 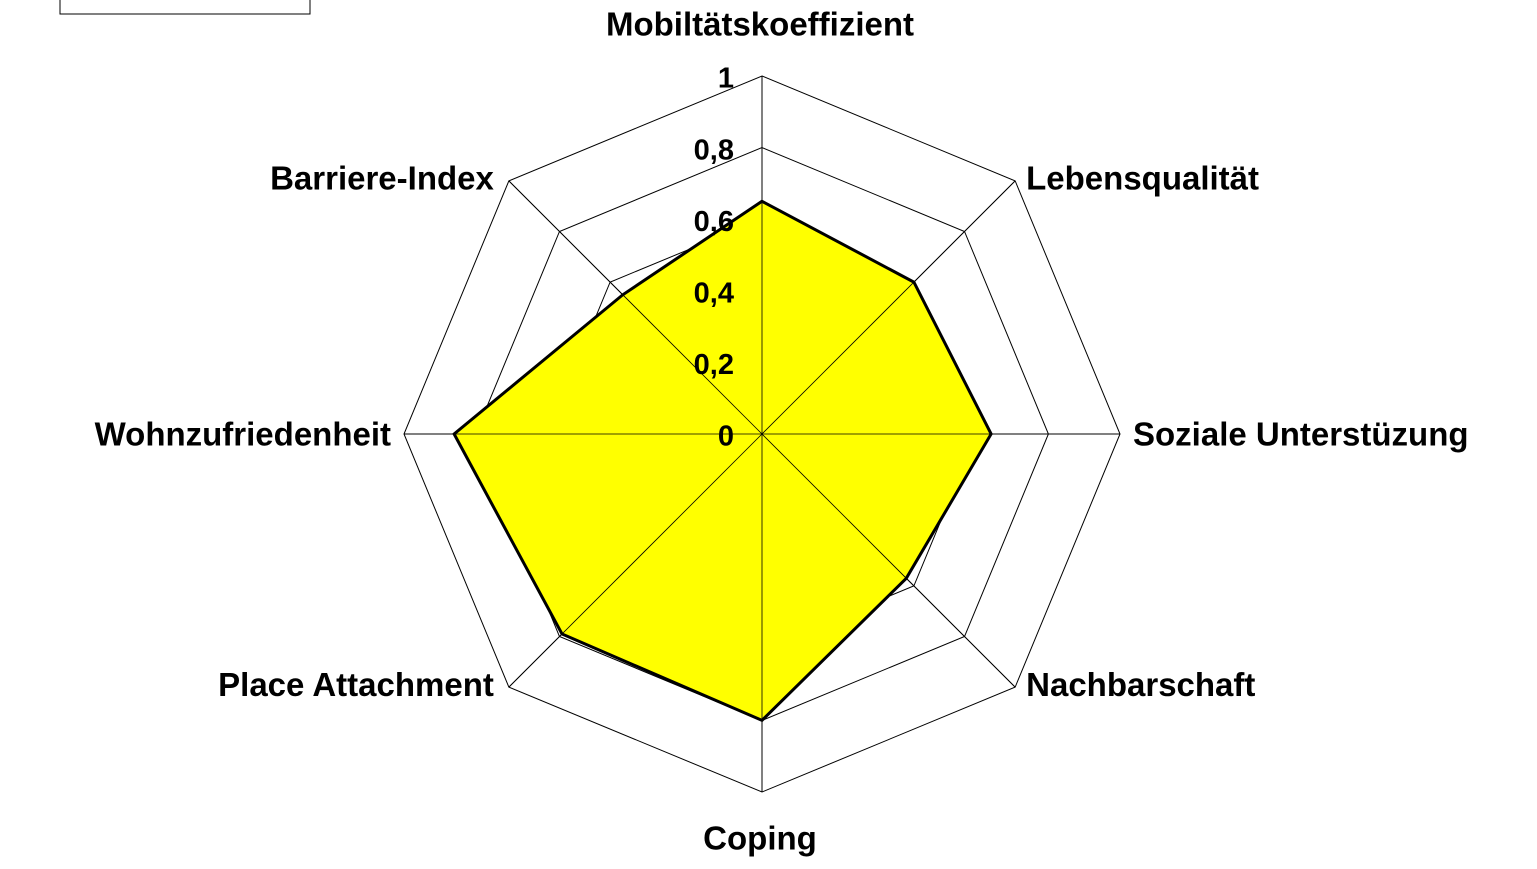 What do you see at coordinates (760, 838) in the screenshot?
I see `category-label: Coping` at bounding box center [760, 838].